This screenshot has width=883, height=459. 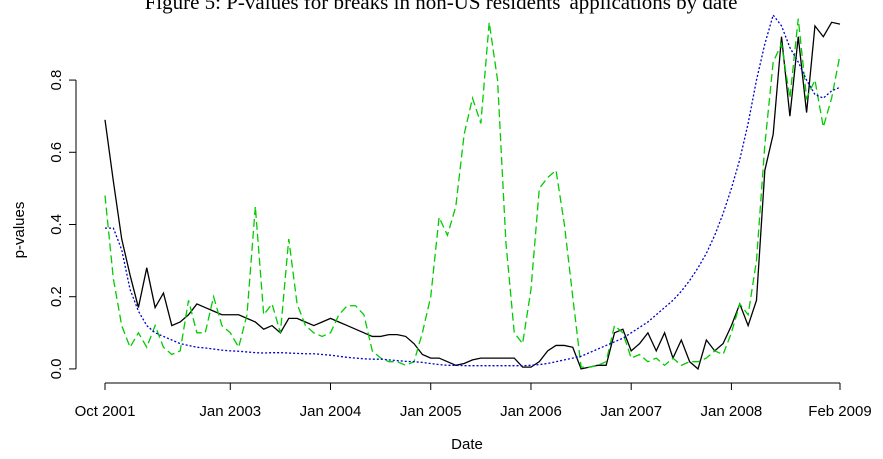 What do you see at coordinates (531, 411) in the screenshot?
I see `x-tick-label: Jan 2006` at bounding box center [531, 411].